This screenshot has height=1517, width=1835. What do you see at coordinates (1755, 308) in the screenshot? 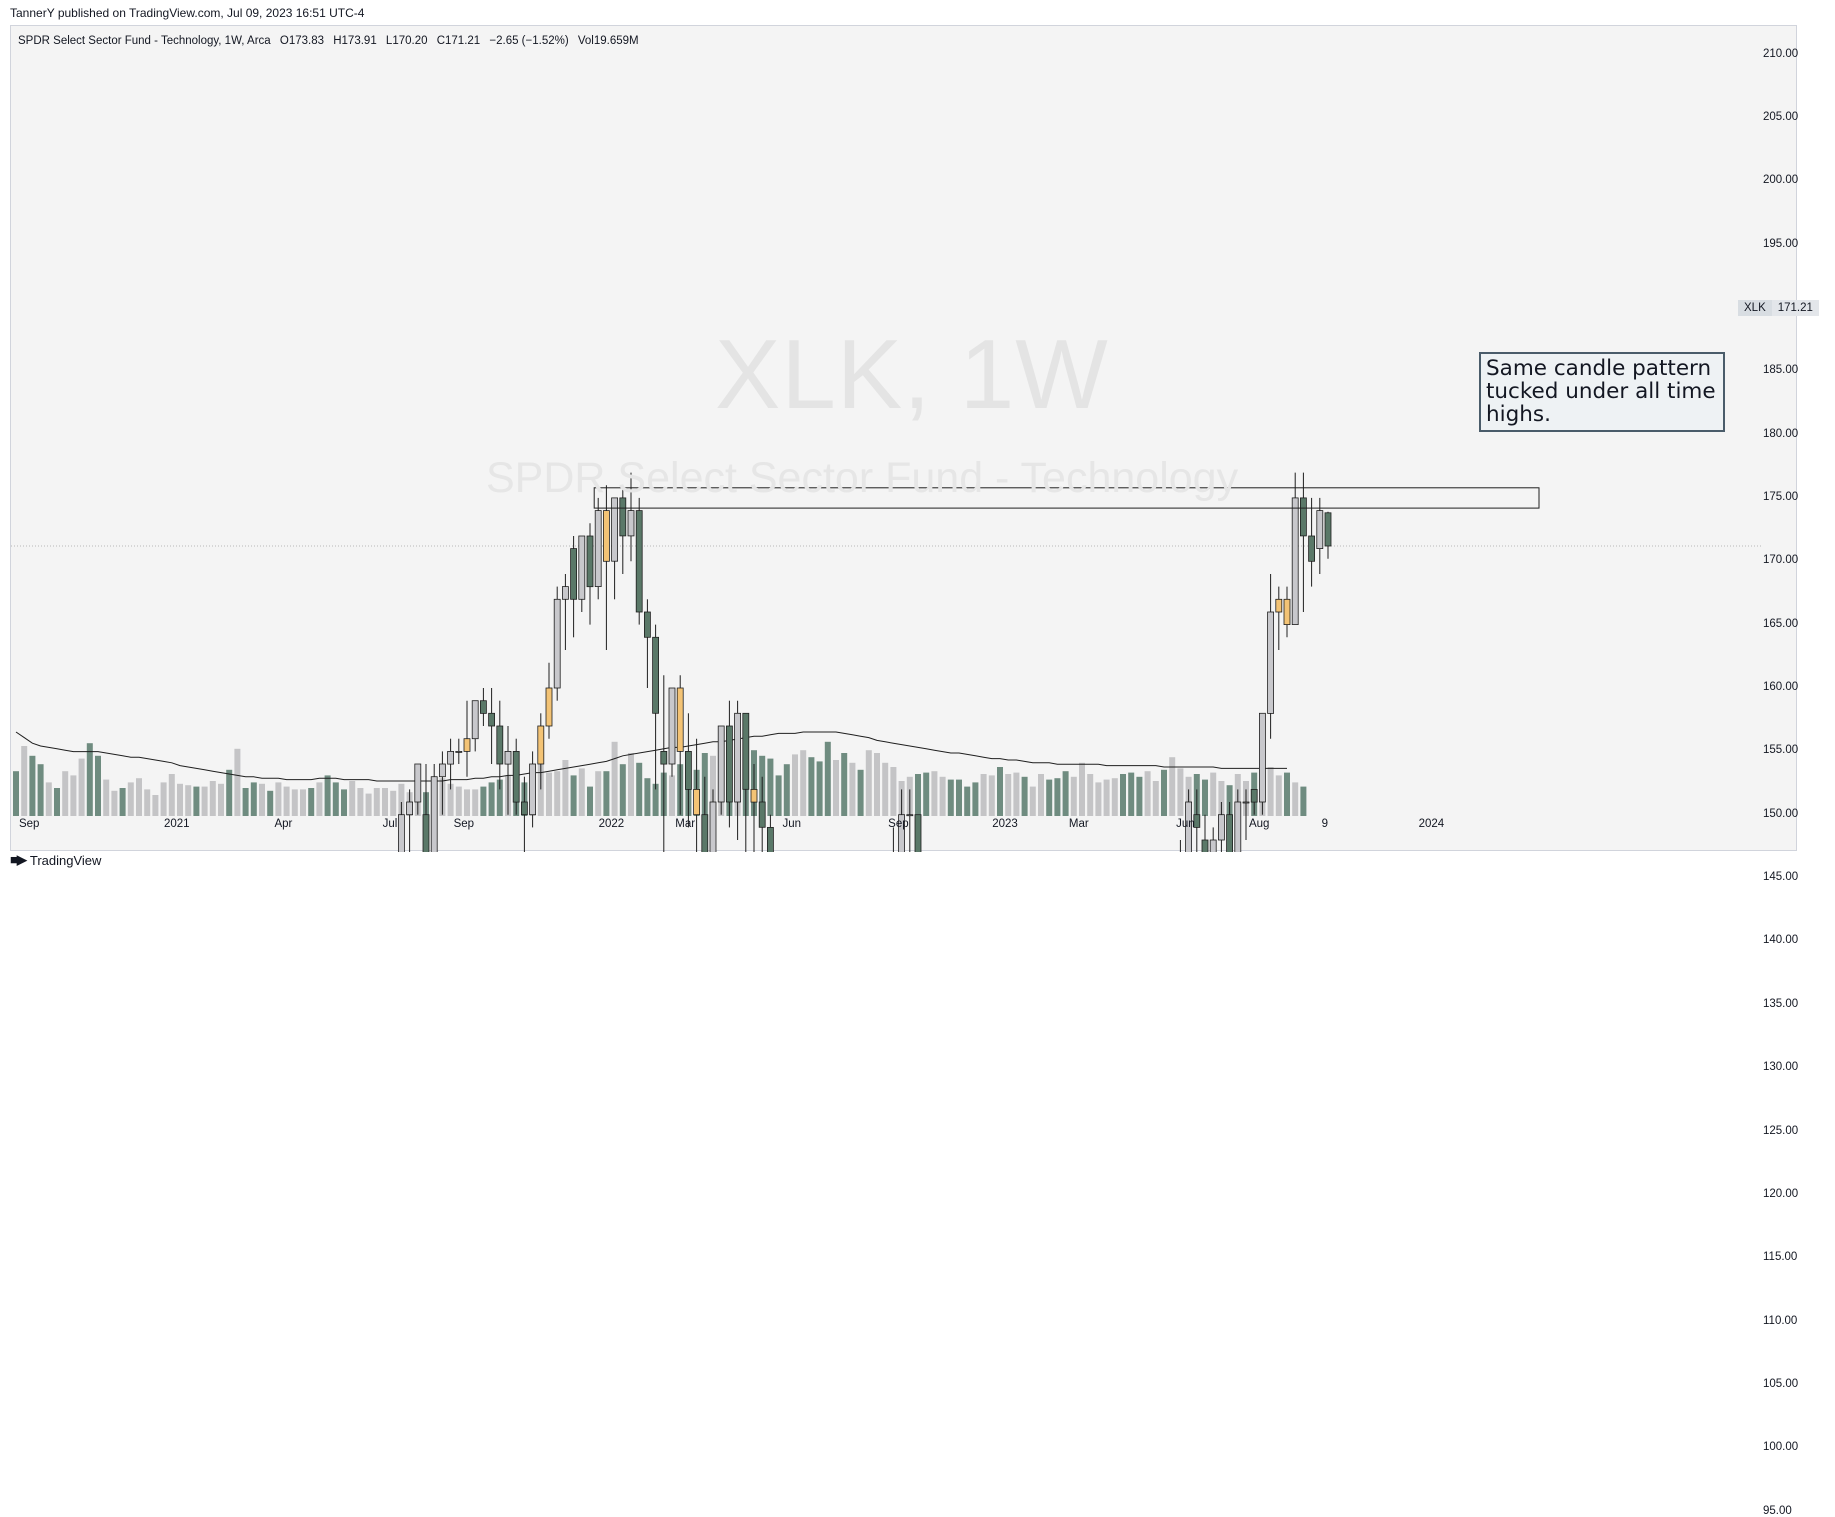
I see `price-tag-symbol: XLK` at bounding box center [1755, 308].